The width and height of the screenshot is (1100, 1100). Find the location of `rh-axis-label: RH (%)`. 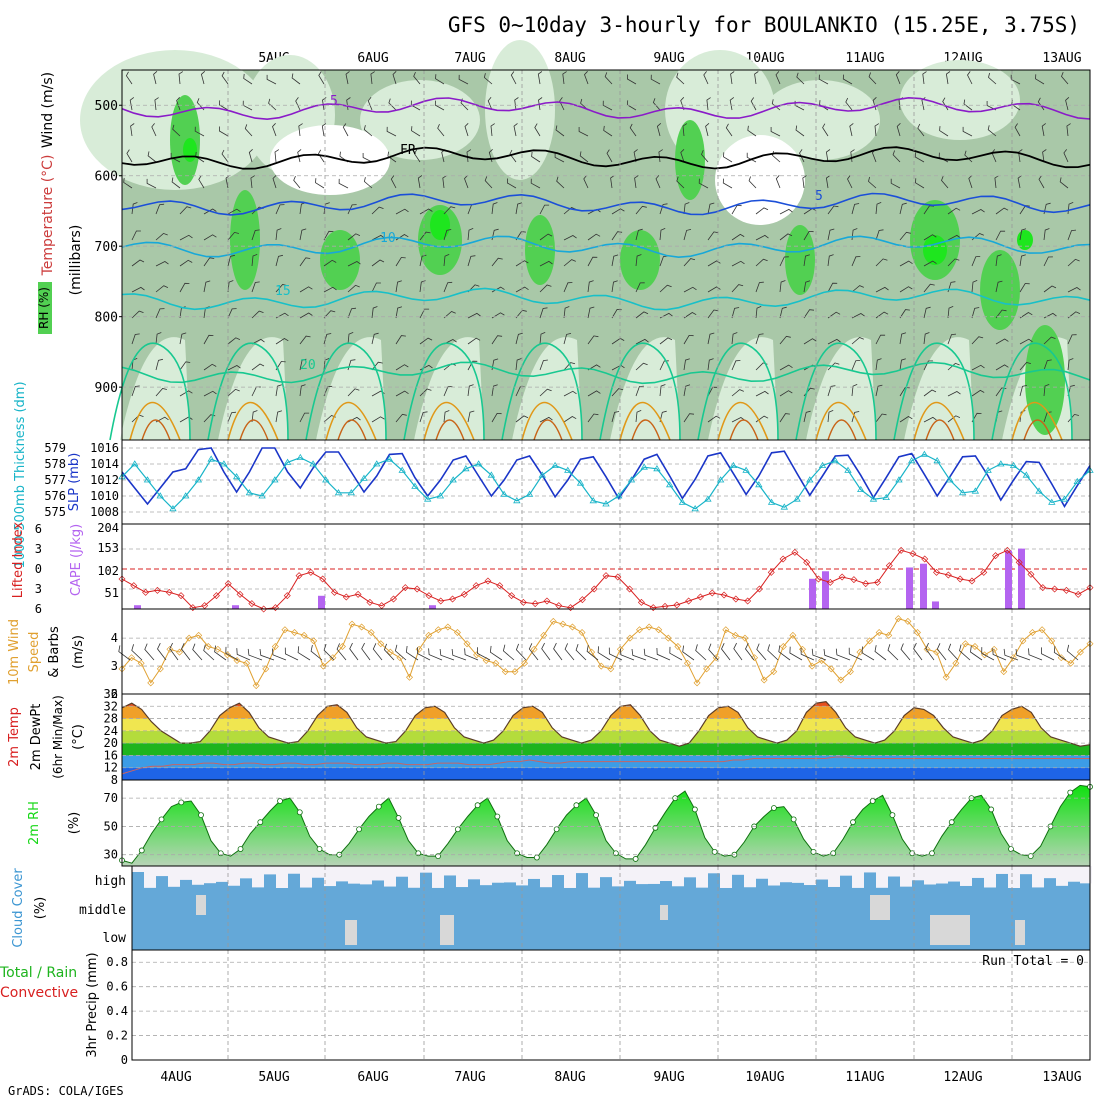

rh-axis-label: RH (%) is located at coordinates (44, 308).